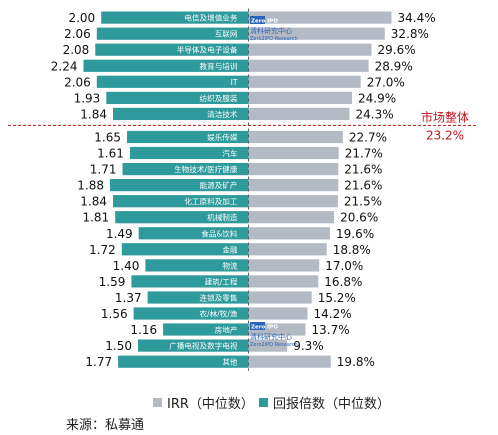  I want to click on irr-value-label: 17.0%, so click(344, 266).